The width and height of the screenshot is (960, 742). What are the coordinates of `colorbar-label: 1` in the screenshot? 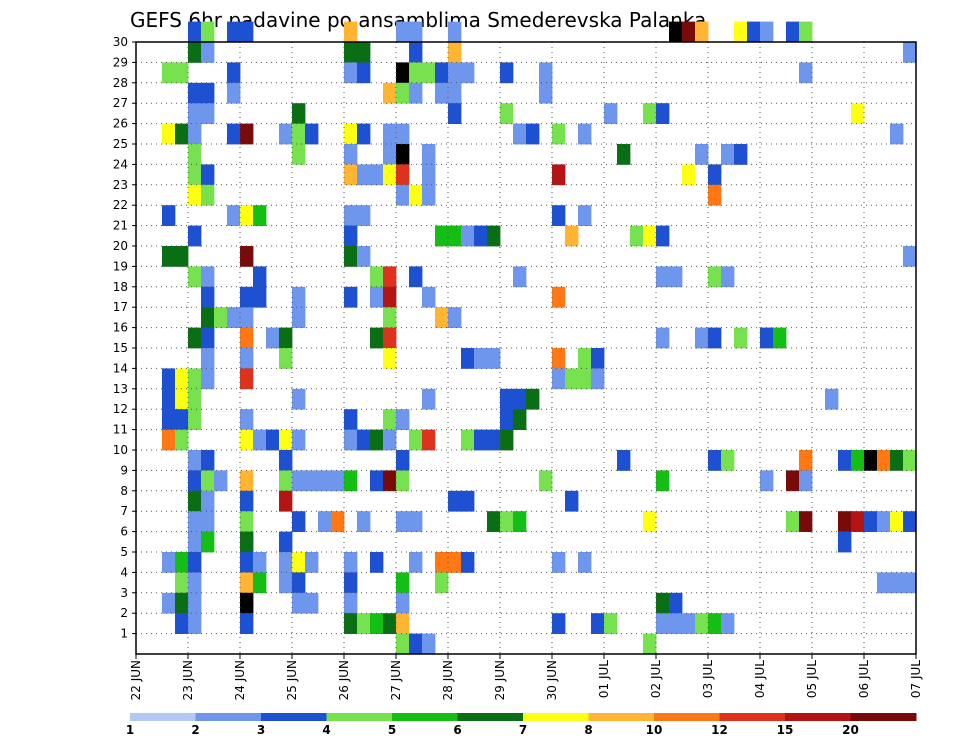 It's located at (130, 730).